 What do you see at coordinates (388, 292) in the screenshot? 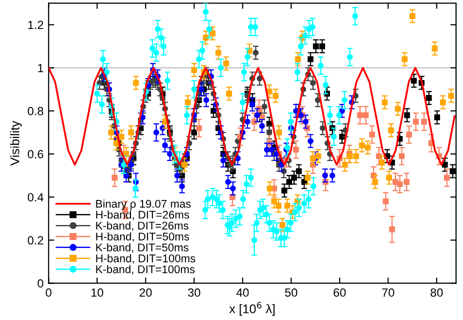
I see `x-tick-label: 70` at bounding box center [388, 292].